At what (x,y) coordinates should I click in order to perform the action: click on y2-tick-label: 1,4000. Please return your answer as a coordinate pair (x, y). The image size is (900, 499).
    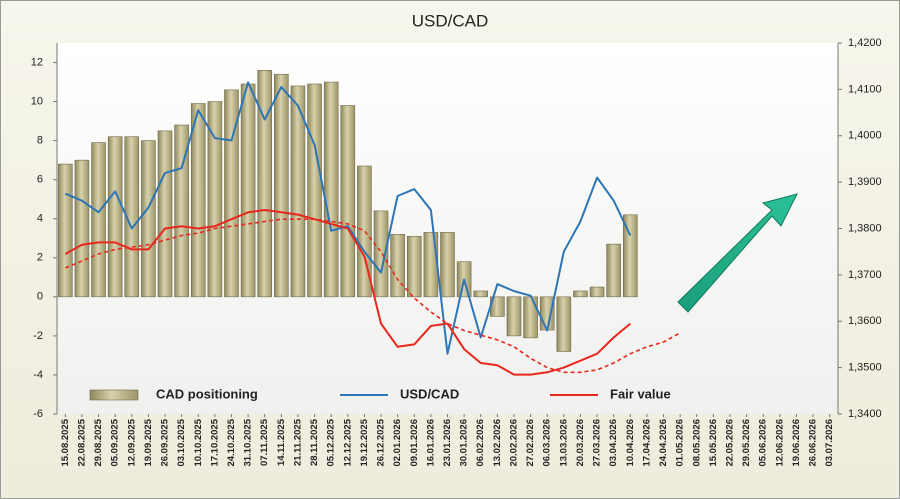
    Looking at the image, I should click on (865, 136).